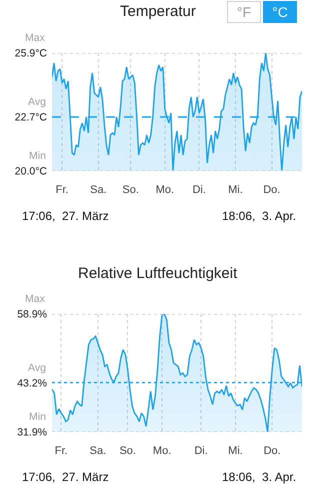 The width and height of the screenshot is (315, 500). What do you see at coordinates (158, 273) in the screenshot?
I see `chart-title: Relative Luftfeuchtigkeit` at bounding box center [158, 273].